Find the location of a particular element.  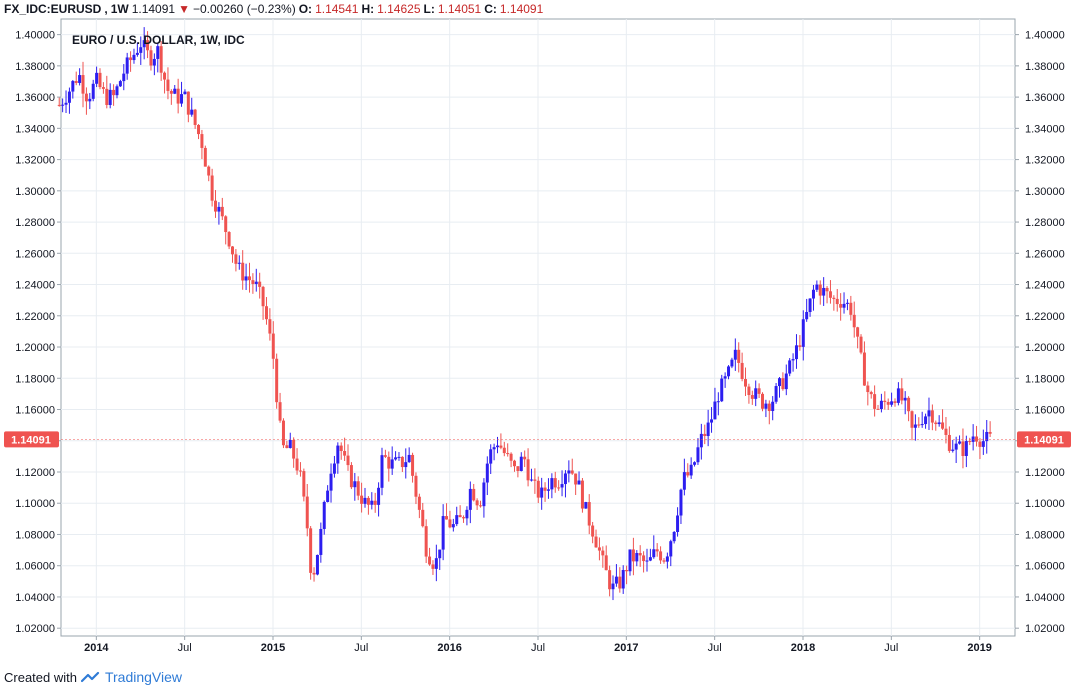

y-tick-label-left: 1.38000 is located at coordinates (35, 67).